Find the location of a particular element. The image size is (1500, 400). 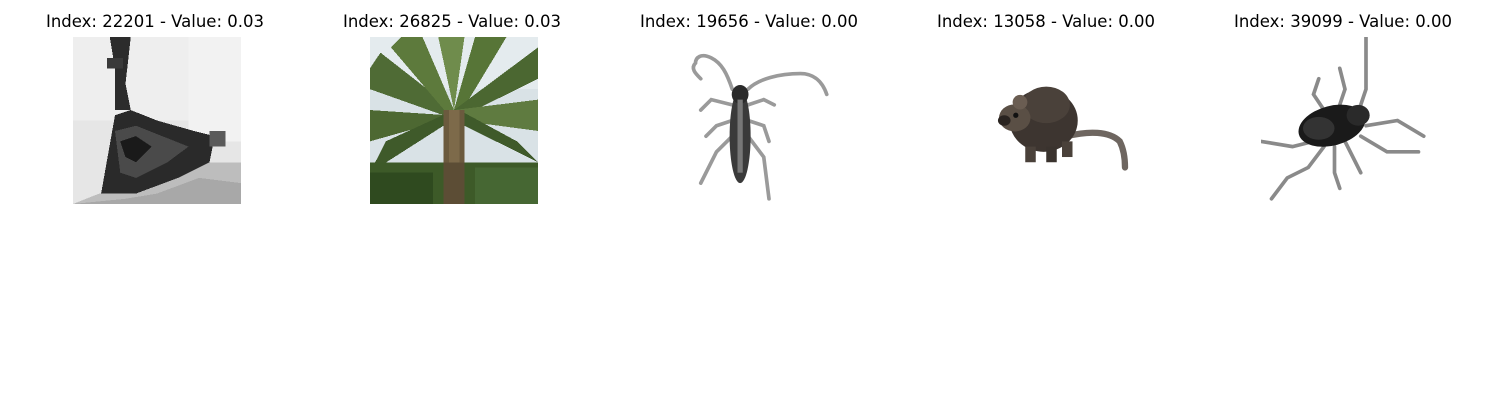

panel-title: Index: 13058 - Value: 0.00 is located at coordinates (1045, 21).